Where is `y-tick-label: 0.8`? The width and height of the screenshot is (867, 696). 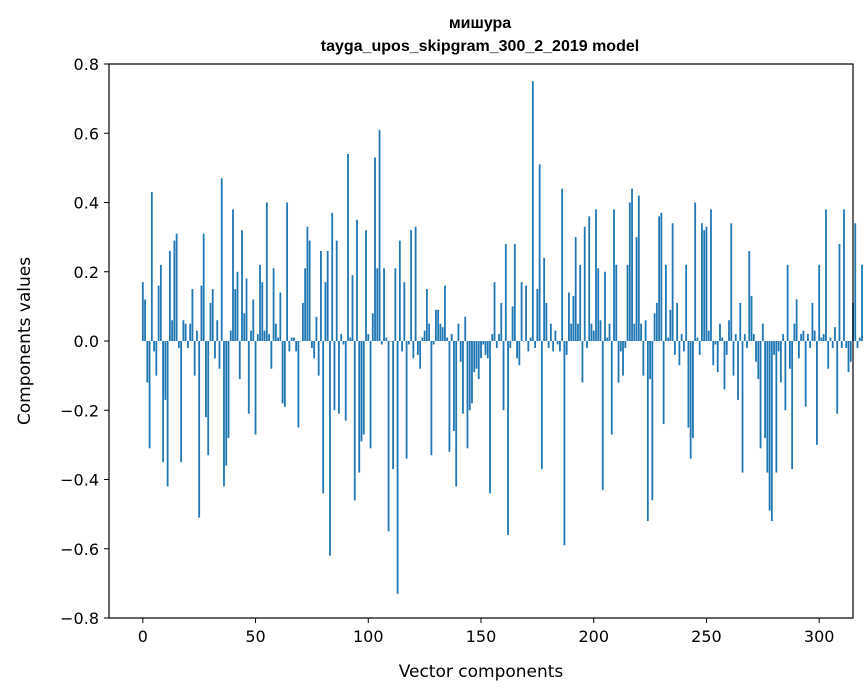
y-tick-label: 0.8 is located at coordinates (86, 64).